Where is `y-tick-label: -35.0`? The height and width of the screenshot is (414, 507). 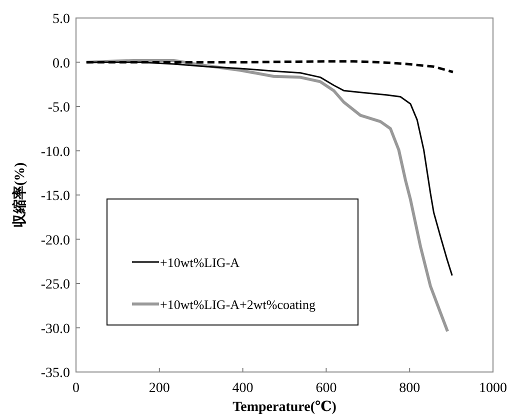 y-tick-label: -35.0 is located at coordinates (55, 373).